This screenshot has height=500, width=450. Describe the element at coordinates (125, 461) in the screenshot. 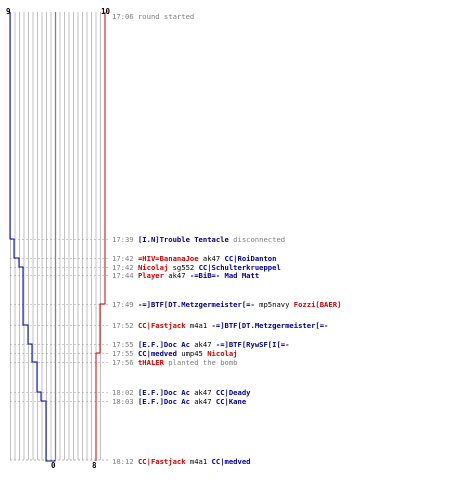

I see `event-time: 18:12` at that location.